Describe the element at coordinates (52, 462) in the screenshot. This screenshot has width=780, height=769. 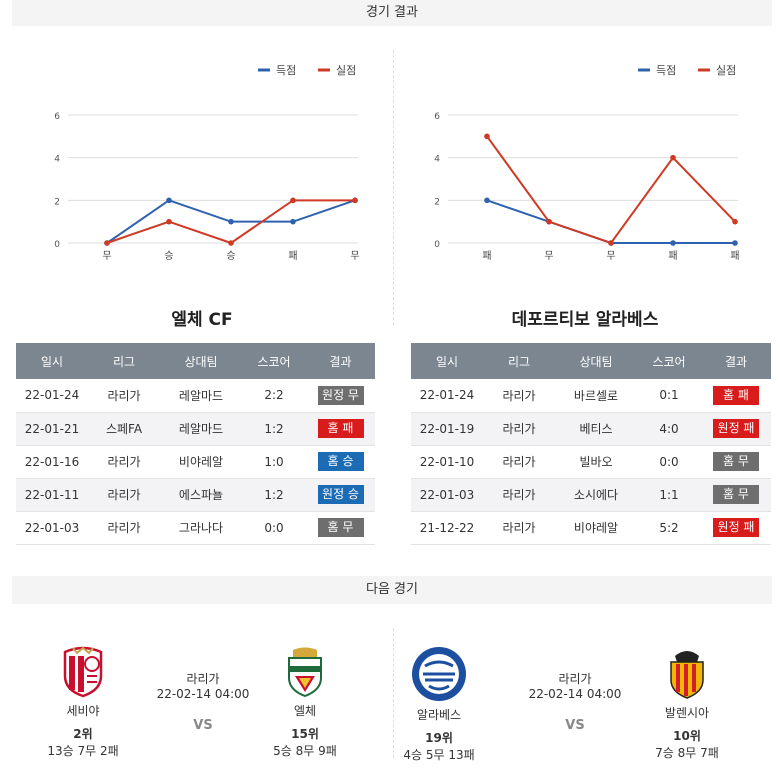
I see `elche-cell-date: 22-01-16` at that location.